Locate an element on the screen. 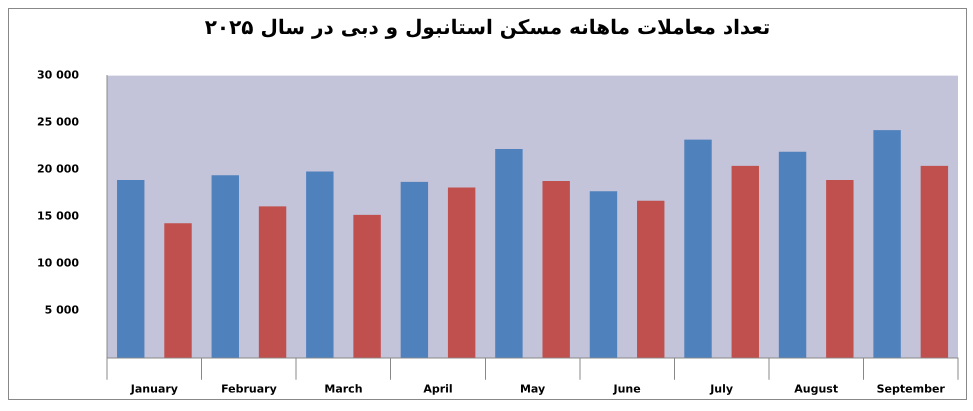 The width and height of the screenshot is (973, 411). chart-title: تعداد معاملات ماهانه مسکن استانبول و دبی در سال ۲۰۲۵ is located at coordinates (488, 27).